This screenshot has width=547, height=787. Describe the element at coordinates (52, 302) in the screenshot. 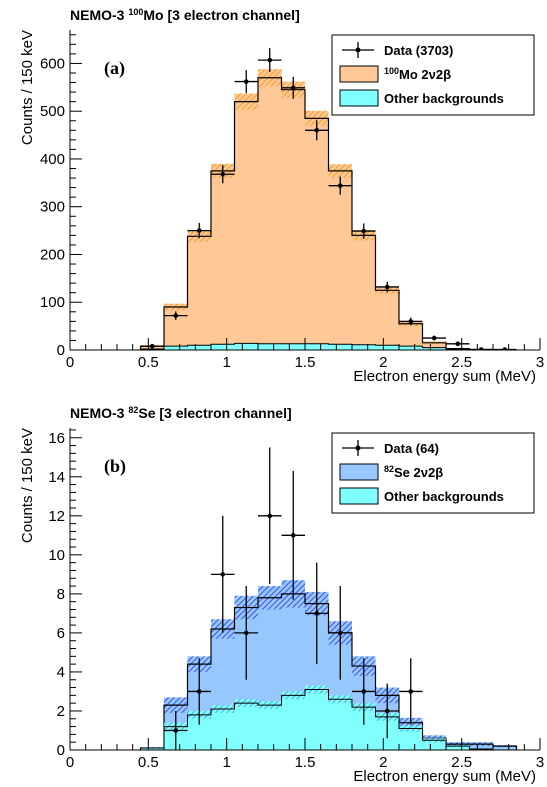

I see `y-tick-label: 100` at that location.